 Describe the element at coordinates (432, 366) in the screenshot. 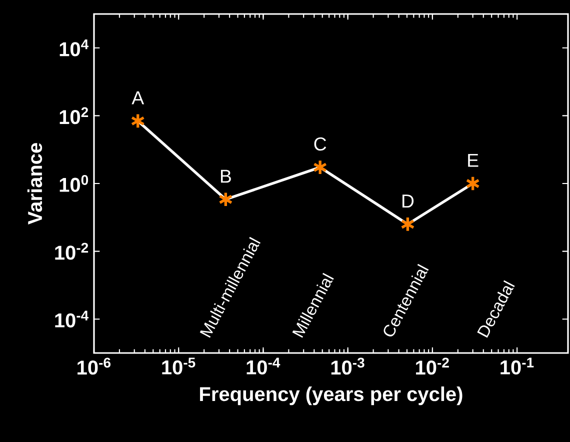

I see `x-tick-label: 10$^{-2}$` at that location.